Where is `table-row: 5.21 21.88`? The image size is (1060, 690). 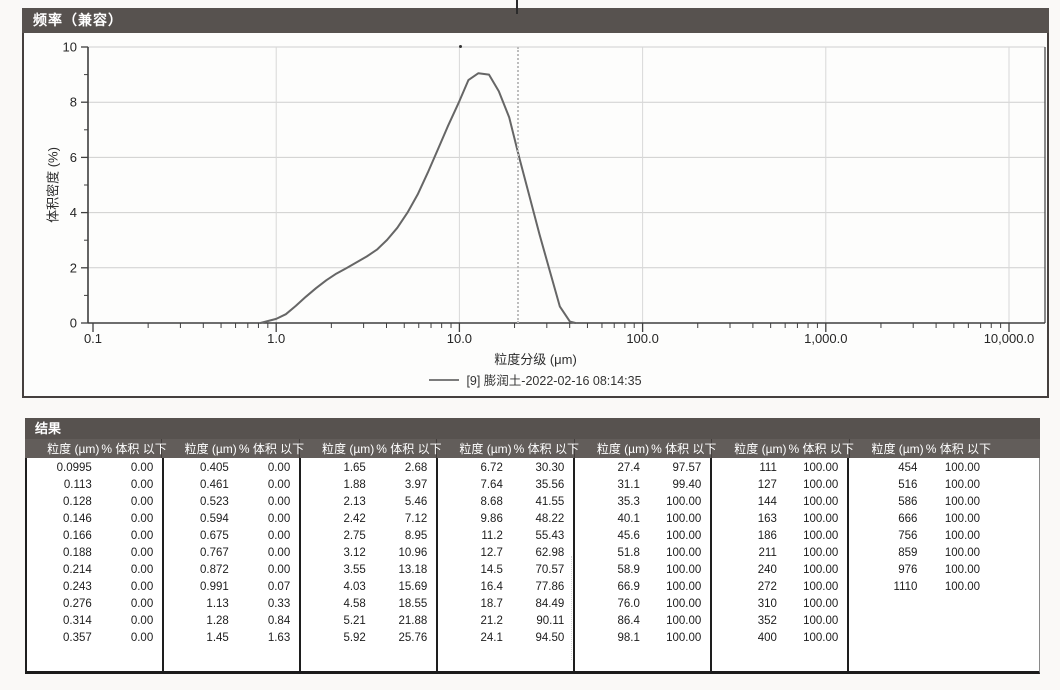 table-row: 5.21 21.88 is located at coordinates (368, 621).